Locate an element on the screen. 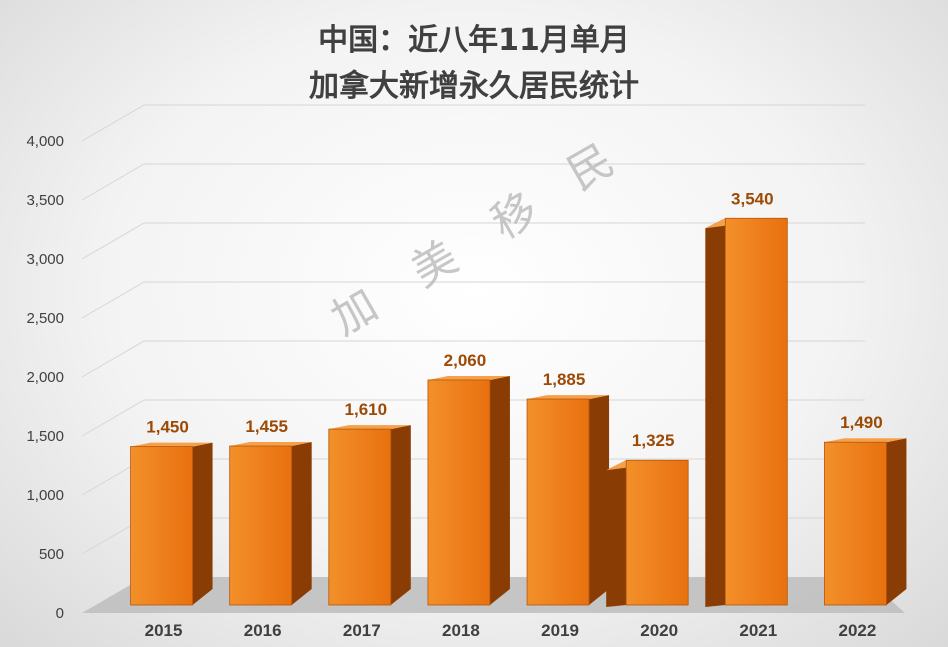 The image size is (948, 647). y-tick-label: 2,000 is located at coordinates (45, 377).